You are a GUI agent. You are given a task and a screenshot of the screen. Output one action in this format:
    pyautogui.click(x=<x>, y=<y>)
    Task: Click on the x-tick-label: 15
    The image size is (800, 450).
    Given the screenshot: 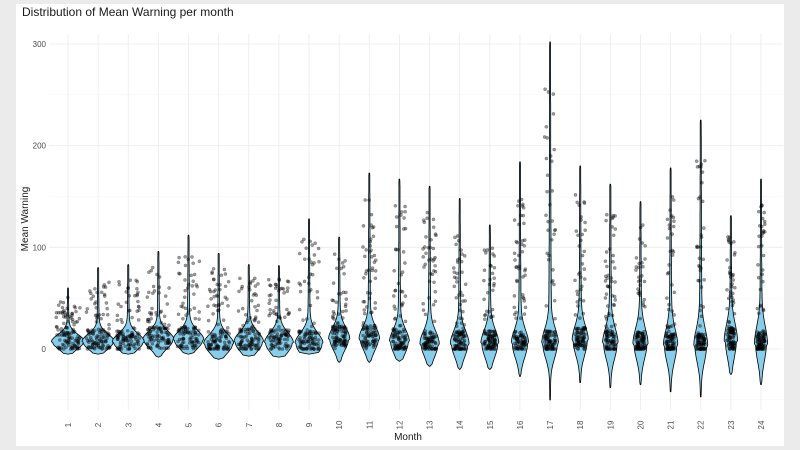 What is the action you would take?
    pyautogui.click(x=490, y=424)
    